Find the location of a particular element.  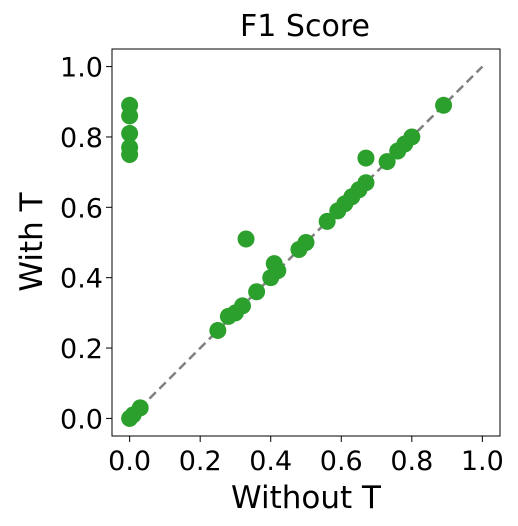

x-tick-label-4: 0.8 is located at coordinates (411, 461).